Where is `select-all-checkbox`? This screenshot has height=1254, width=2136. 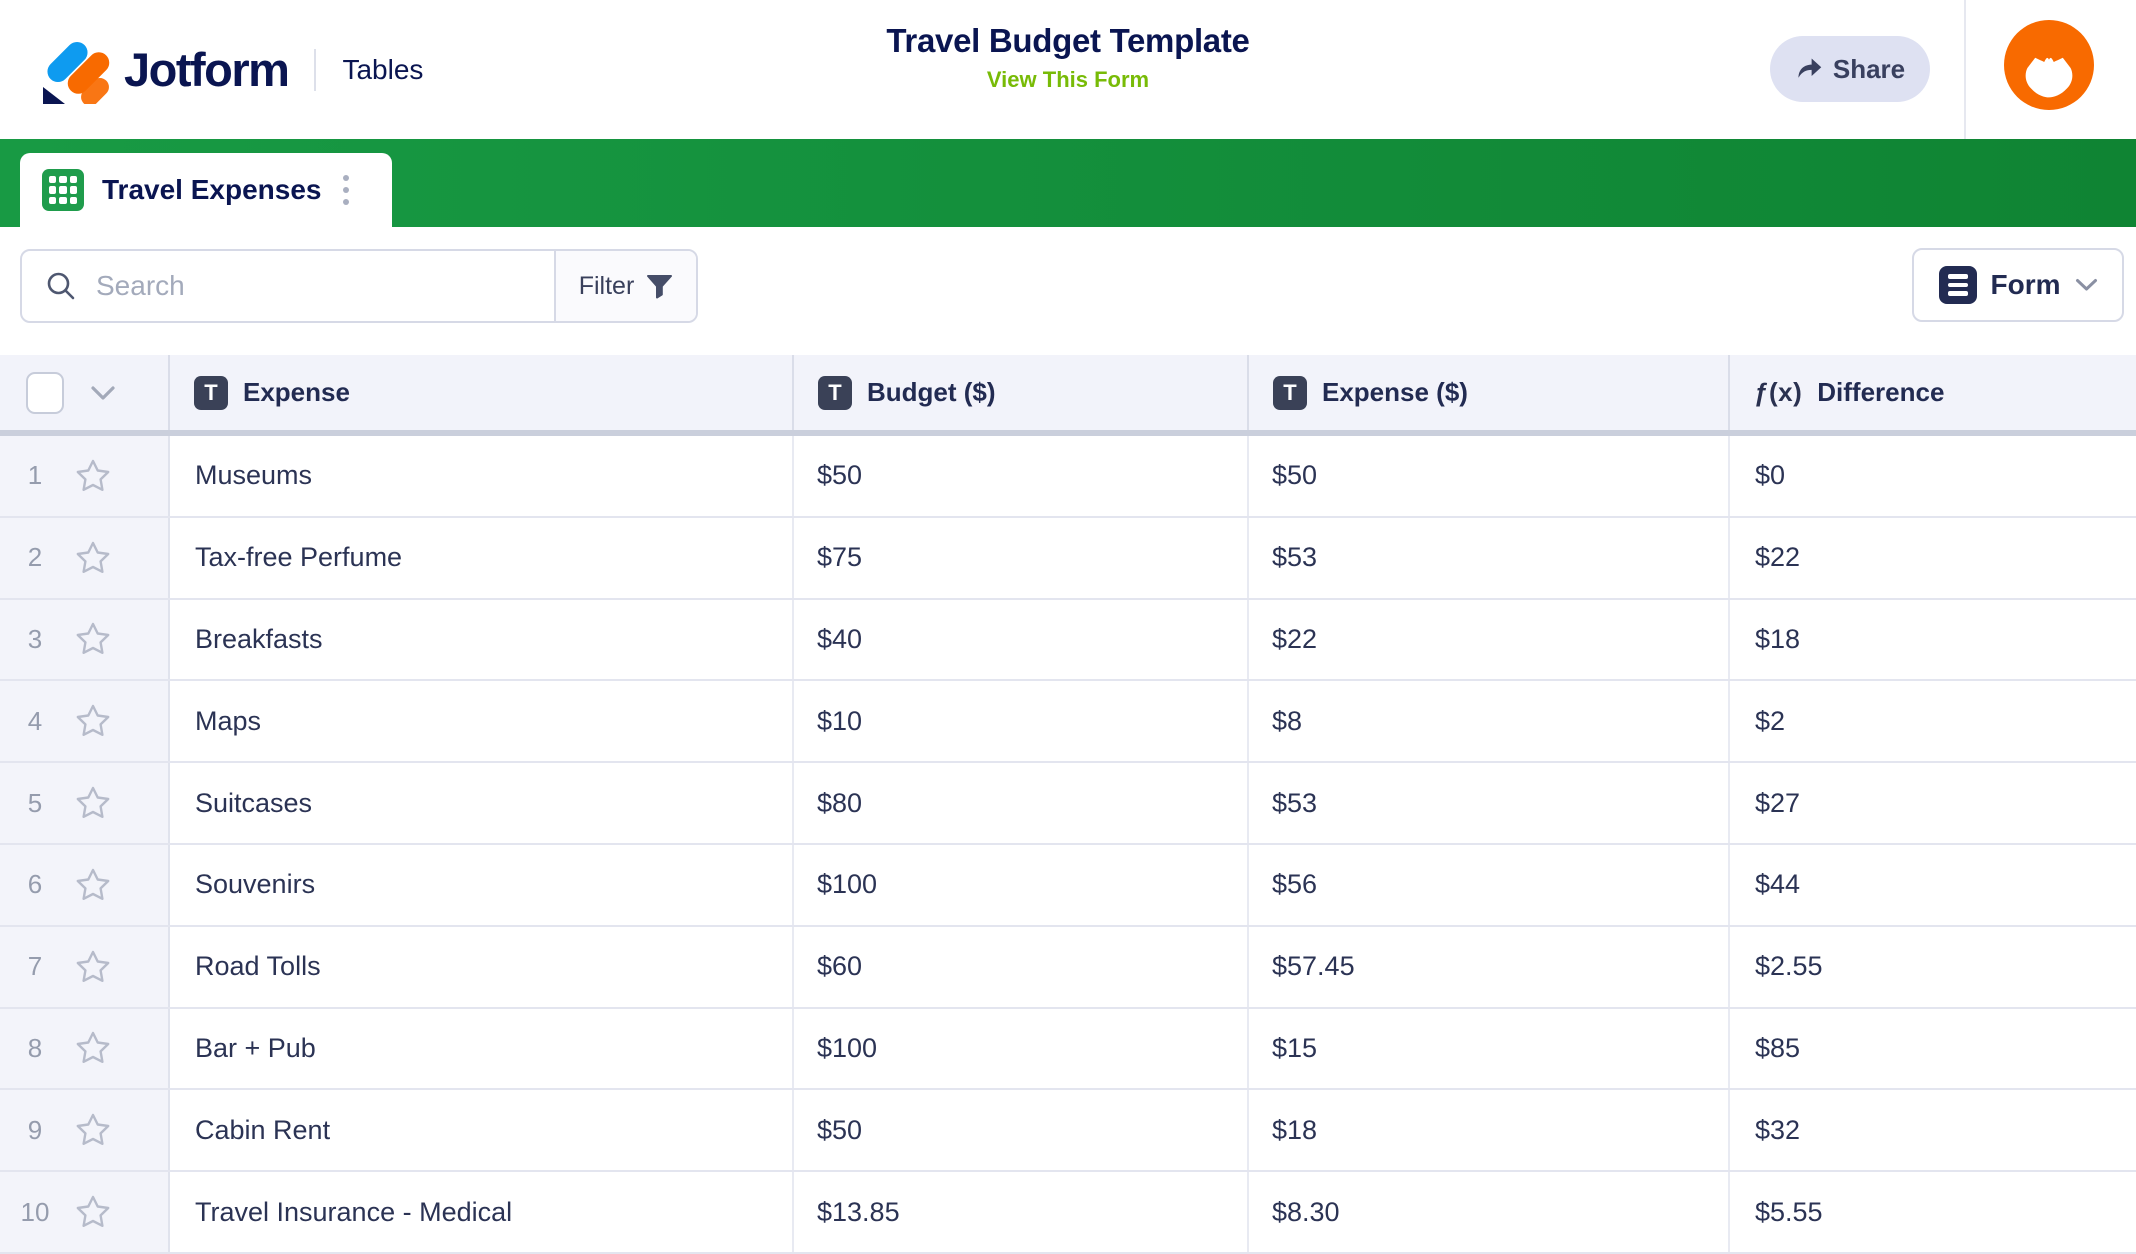
select-all-checkbox is located at coordinates (45, 392).